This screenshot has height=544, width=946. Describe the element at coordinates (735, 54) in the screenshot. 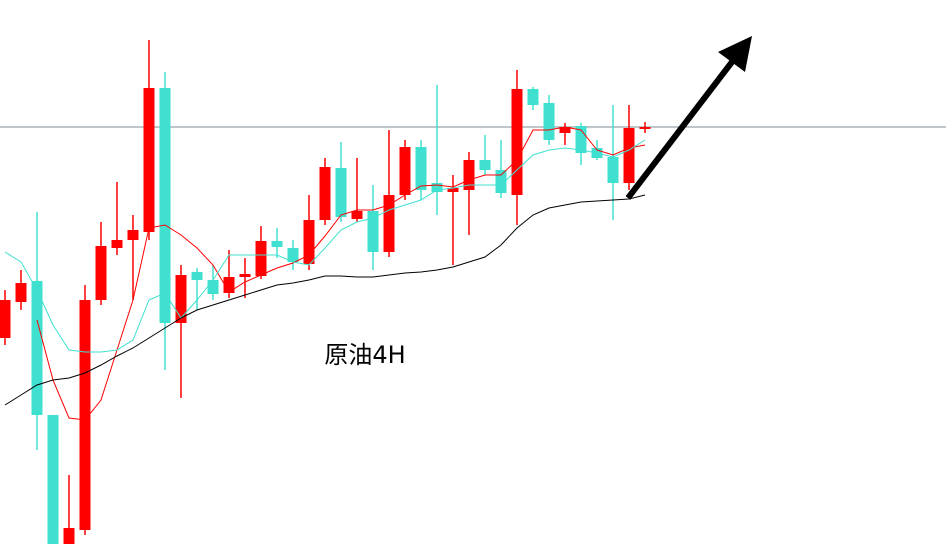

I see `arrow-head` at that location.